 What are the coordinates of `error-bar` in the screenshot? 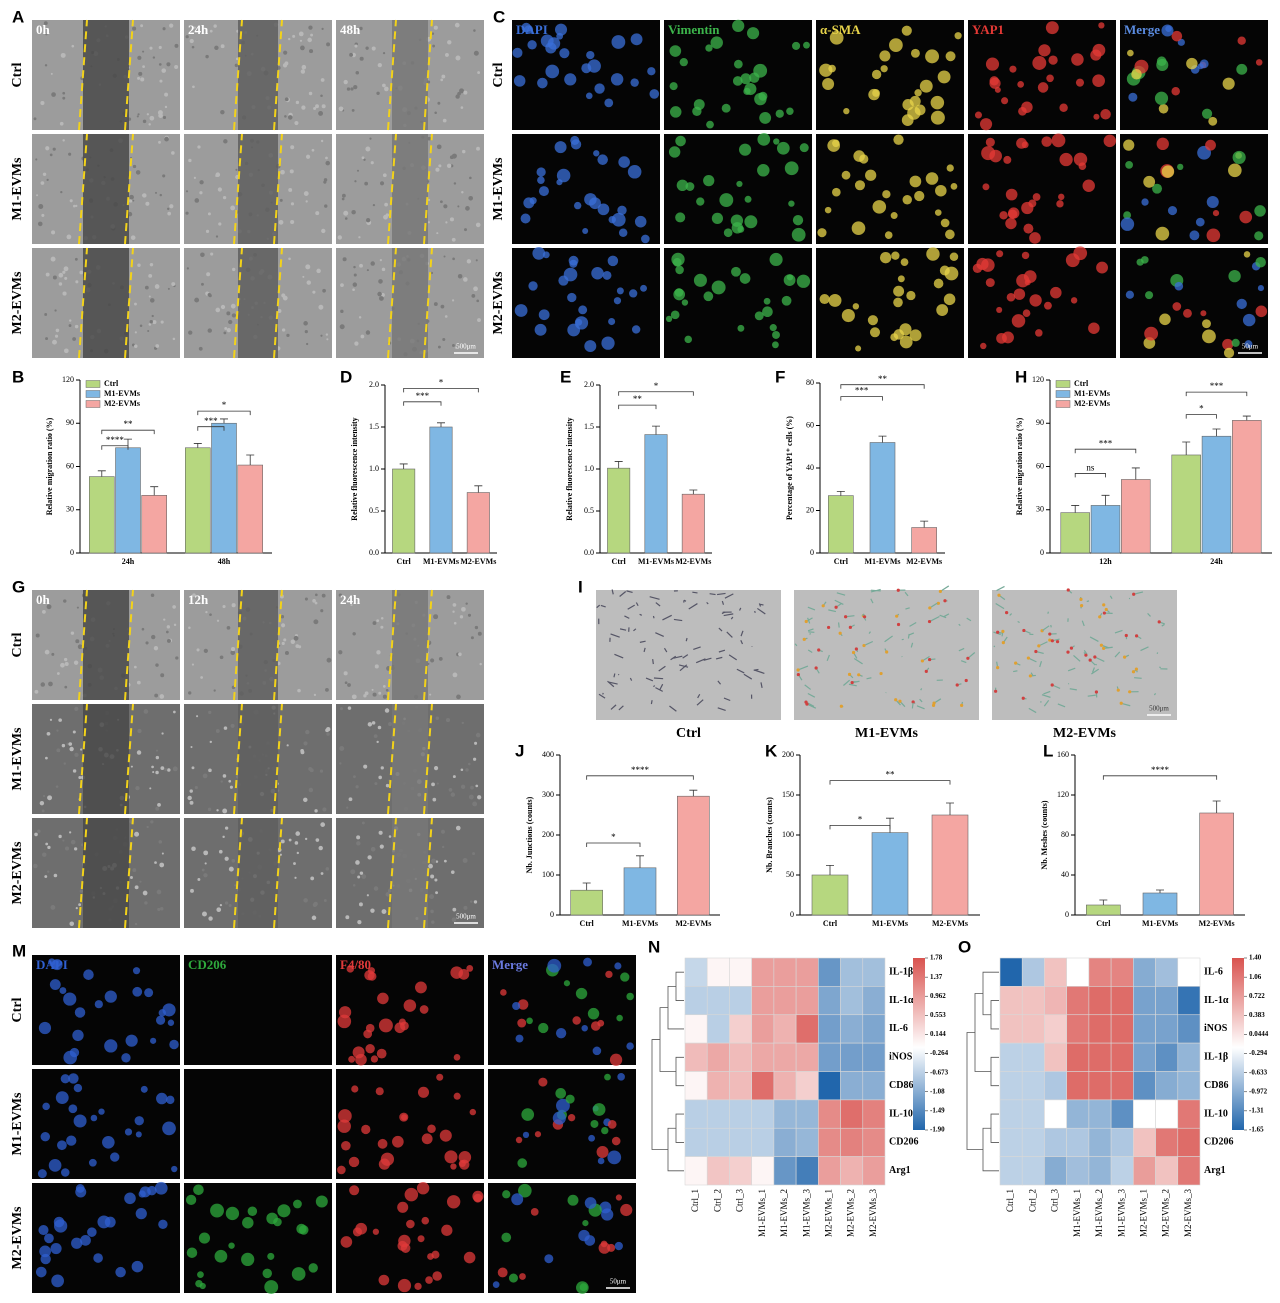 It's located at (441, 424).